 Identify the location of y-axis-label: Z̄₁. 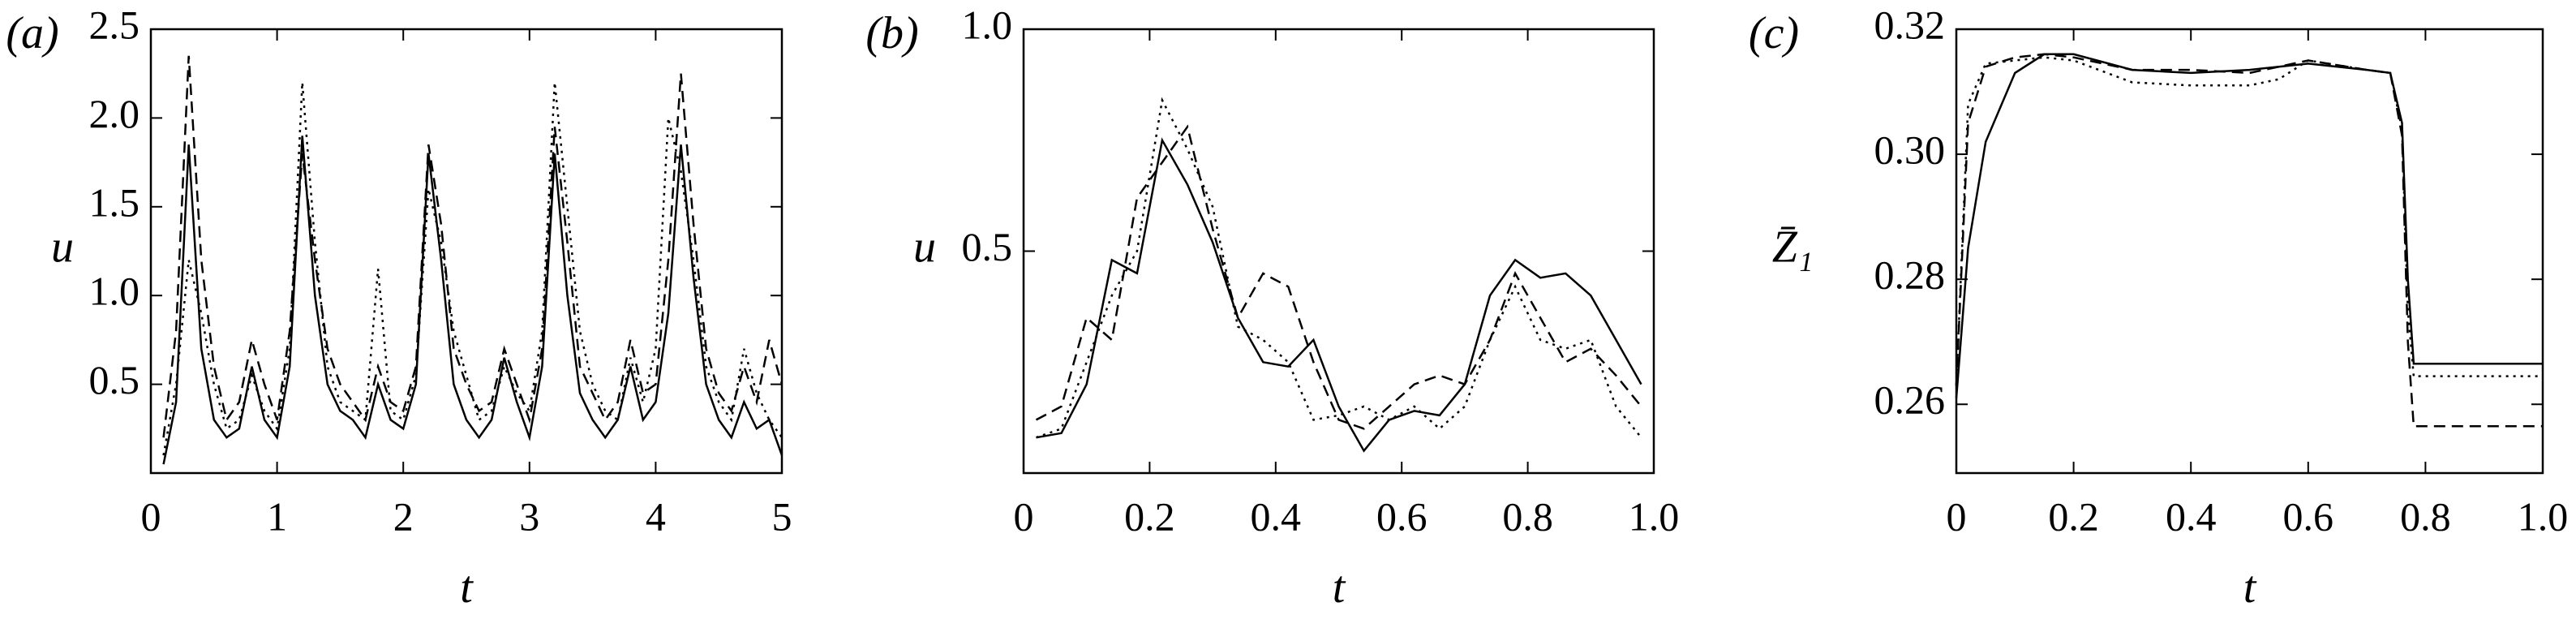
(1793, 247).